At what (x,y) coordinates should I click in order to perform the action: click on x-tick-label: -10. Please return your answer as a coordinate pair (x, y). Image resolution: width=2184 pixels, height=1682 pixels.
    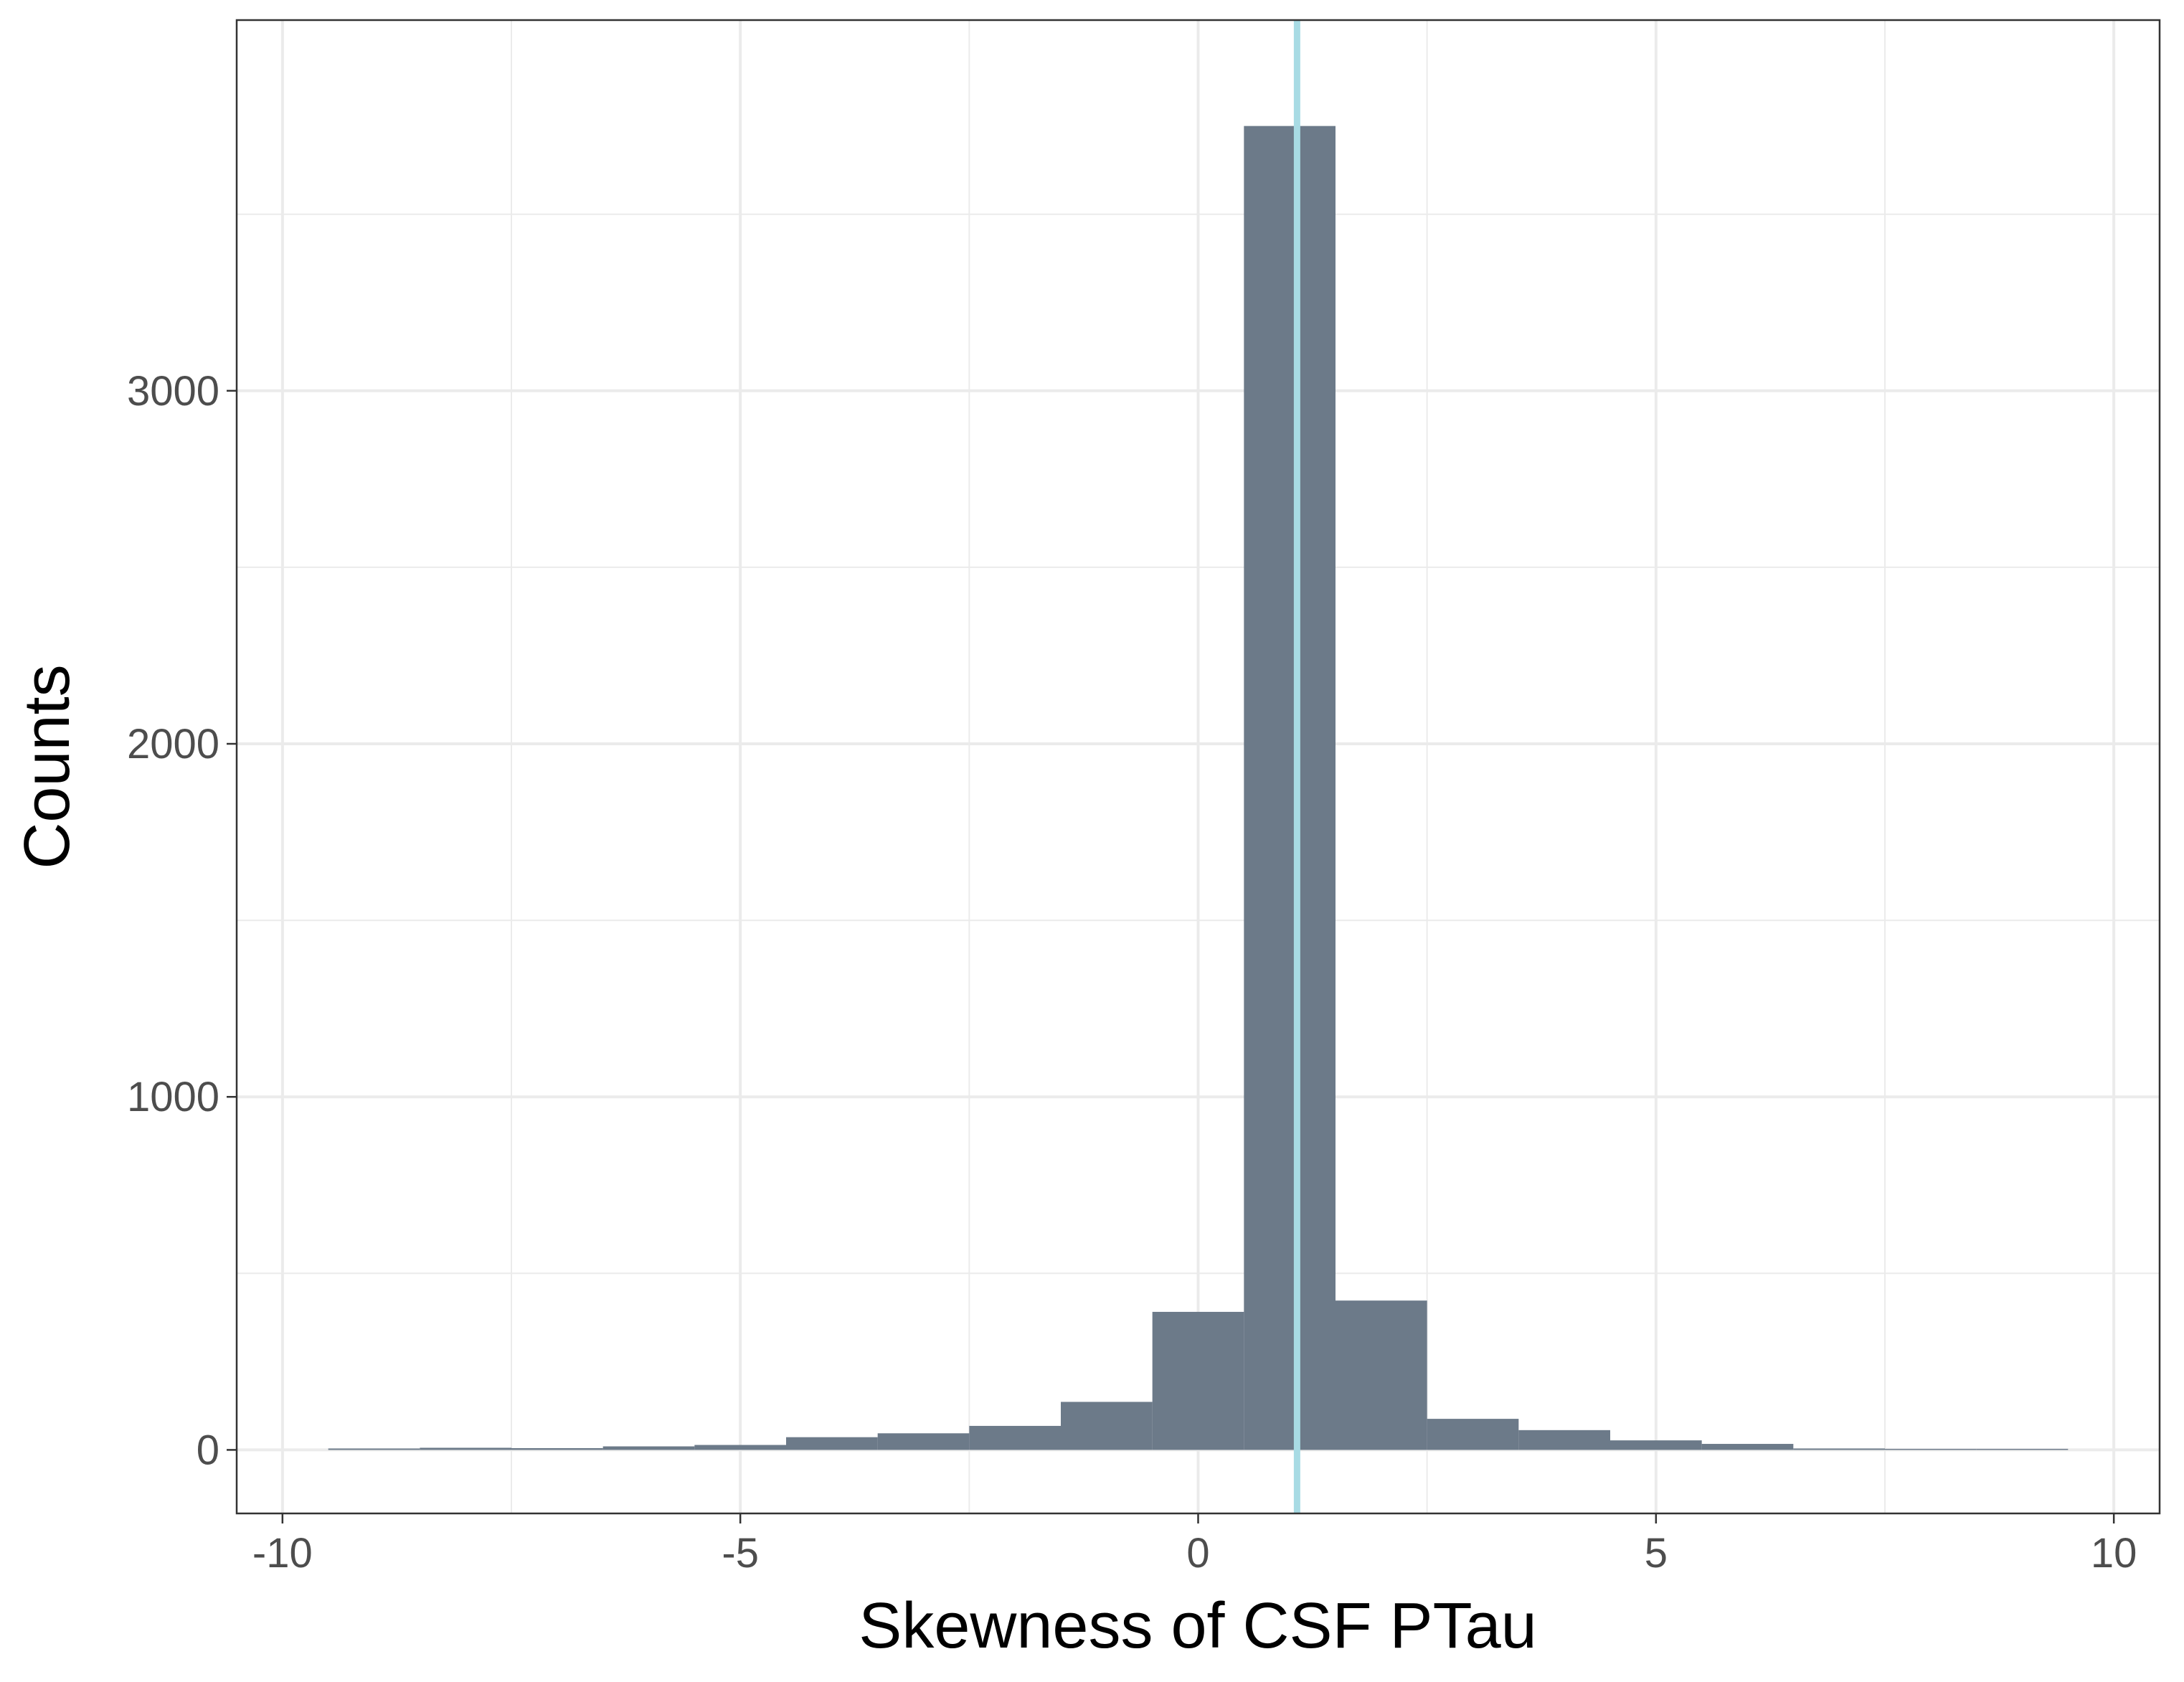
    Looking at the image, I should click on (282, 1553).